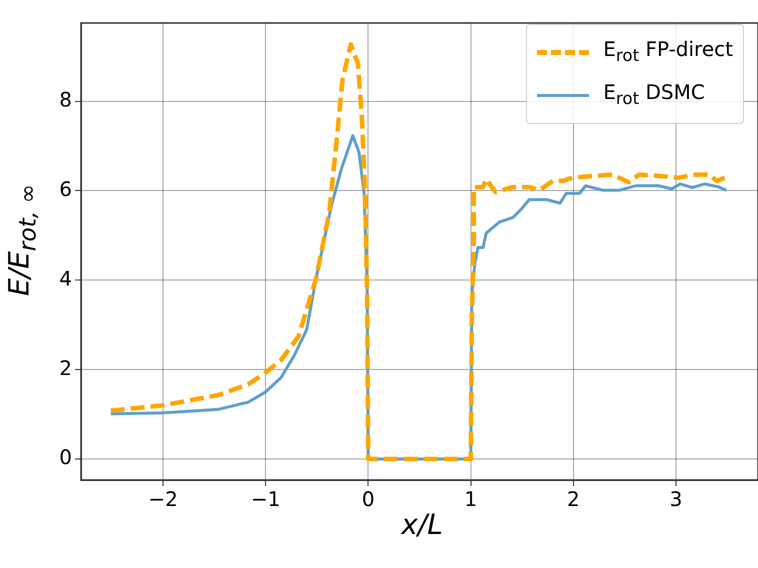 The width and height of the screenshot is (758, 568). What do you see at coordinates (422, 524) in the screenshot?
I see `x-axis-title: x/L` at bounding box center [422, 524].